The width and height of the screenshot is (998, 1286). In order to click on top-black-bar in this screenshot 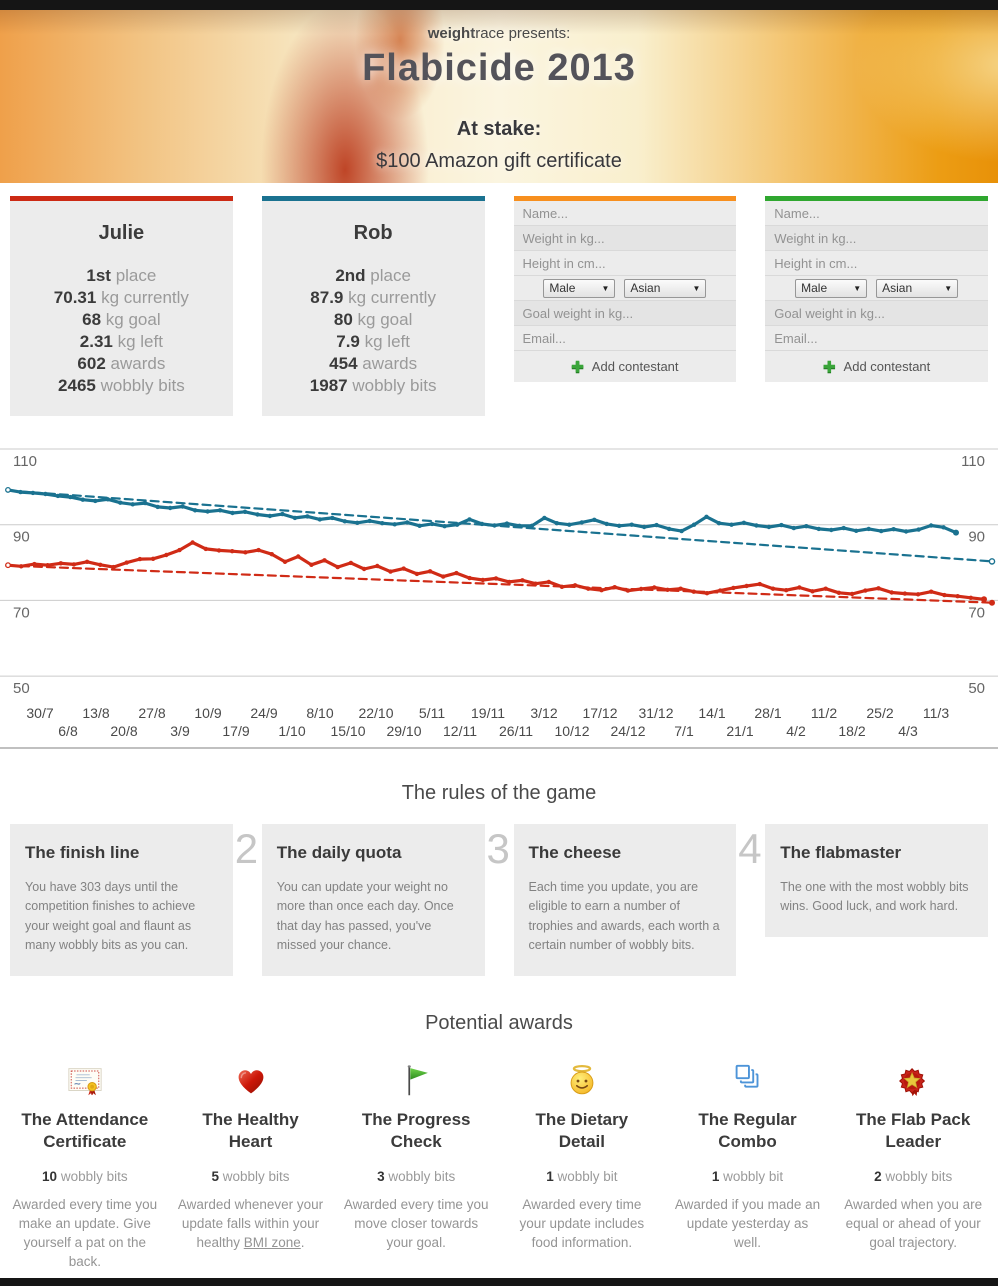, I will do `click(499, 5)`.